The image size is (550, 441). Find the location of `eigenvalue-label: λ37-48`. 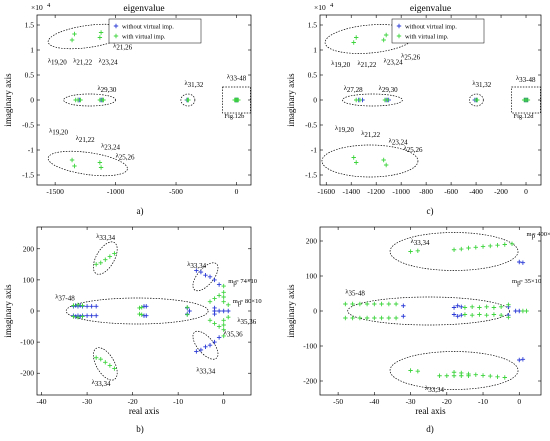

eigenvalue-label: λ37-48 is located at coordinates (65, 298).